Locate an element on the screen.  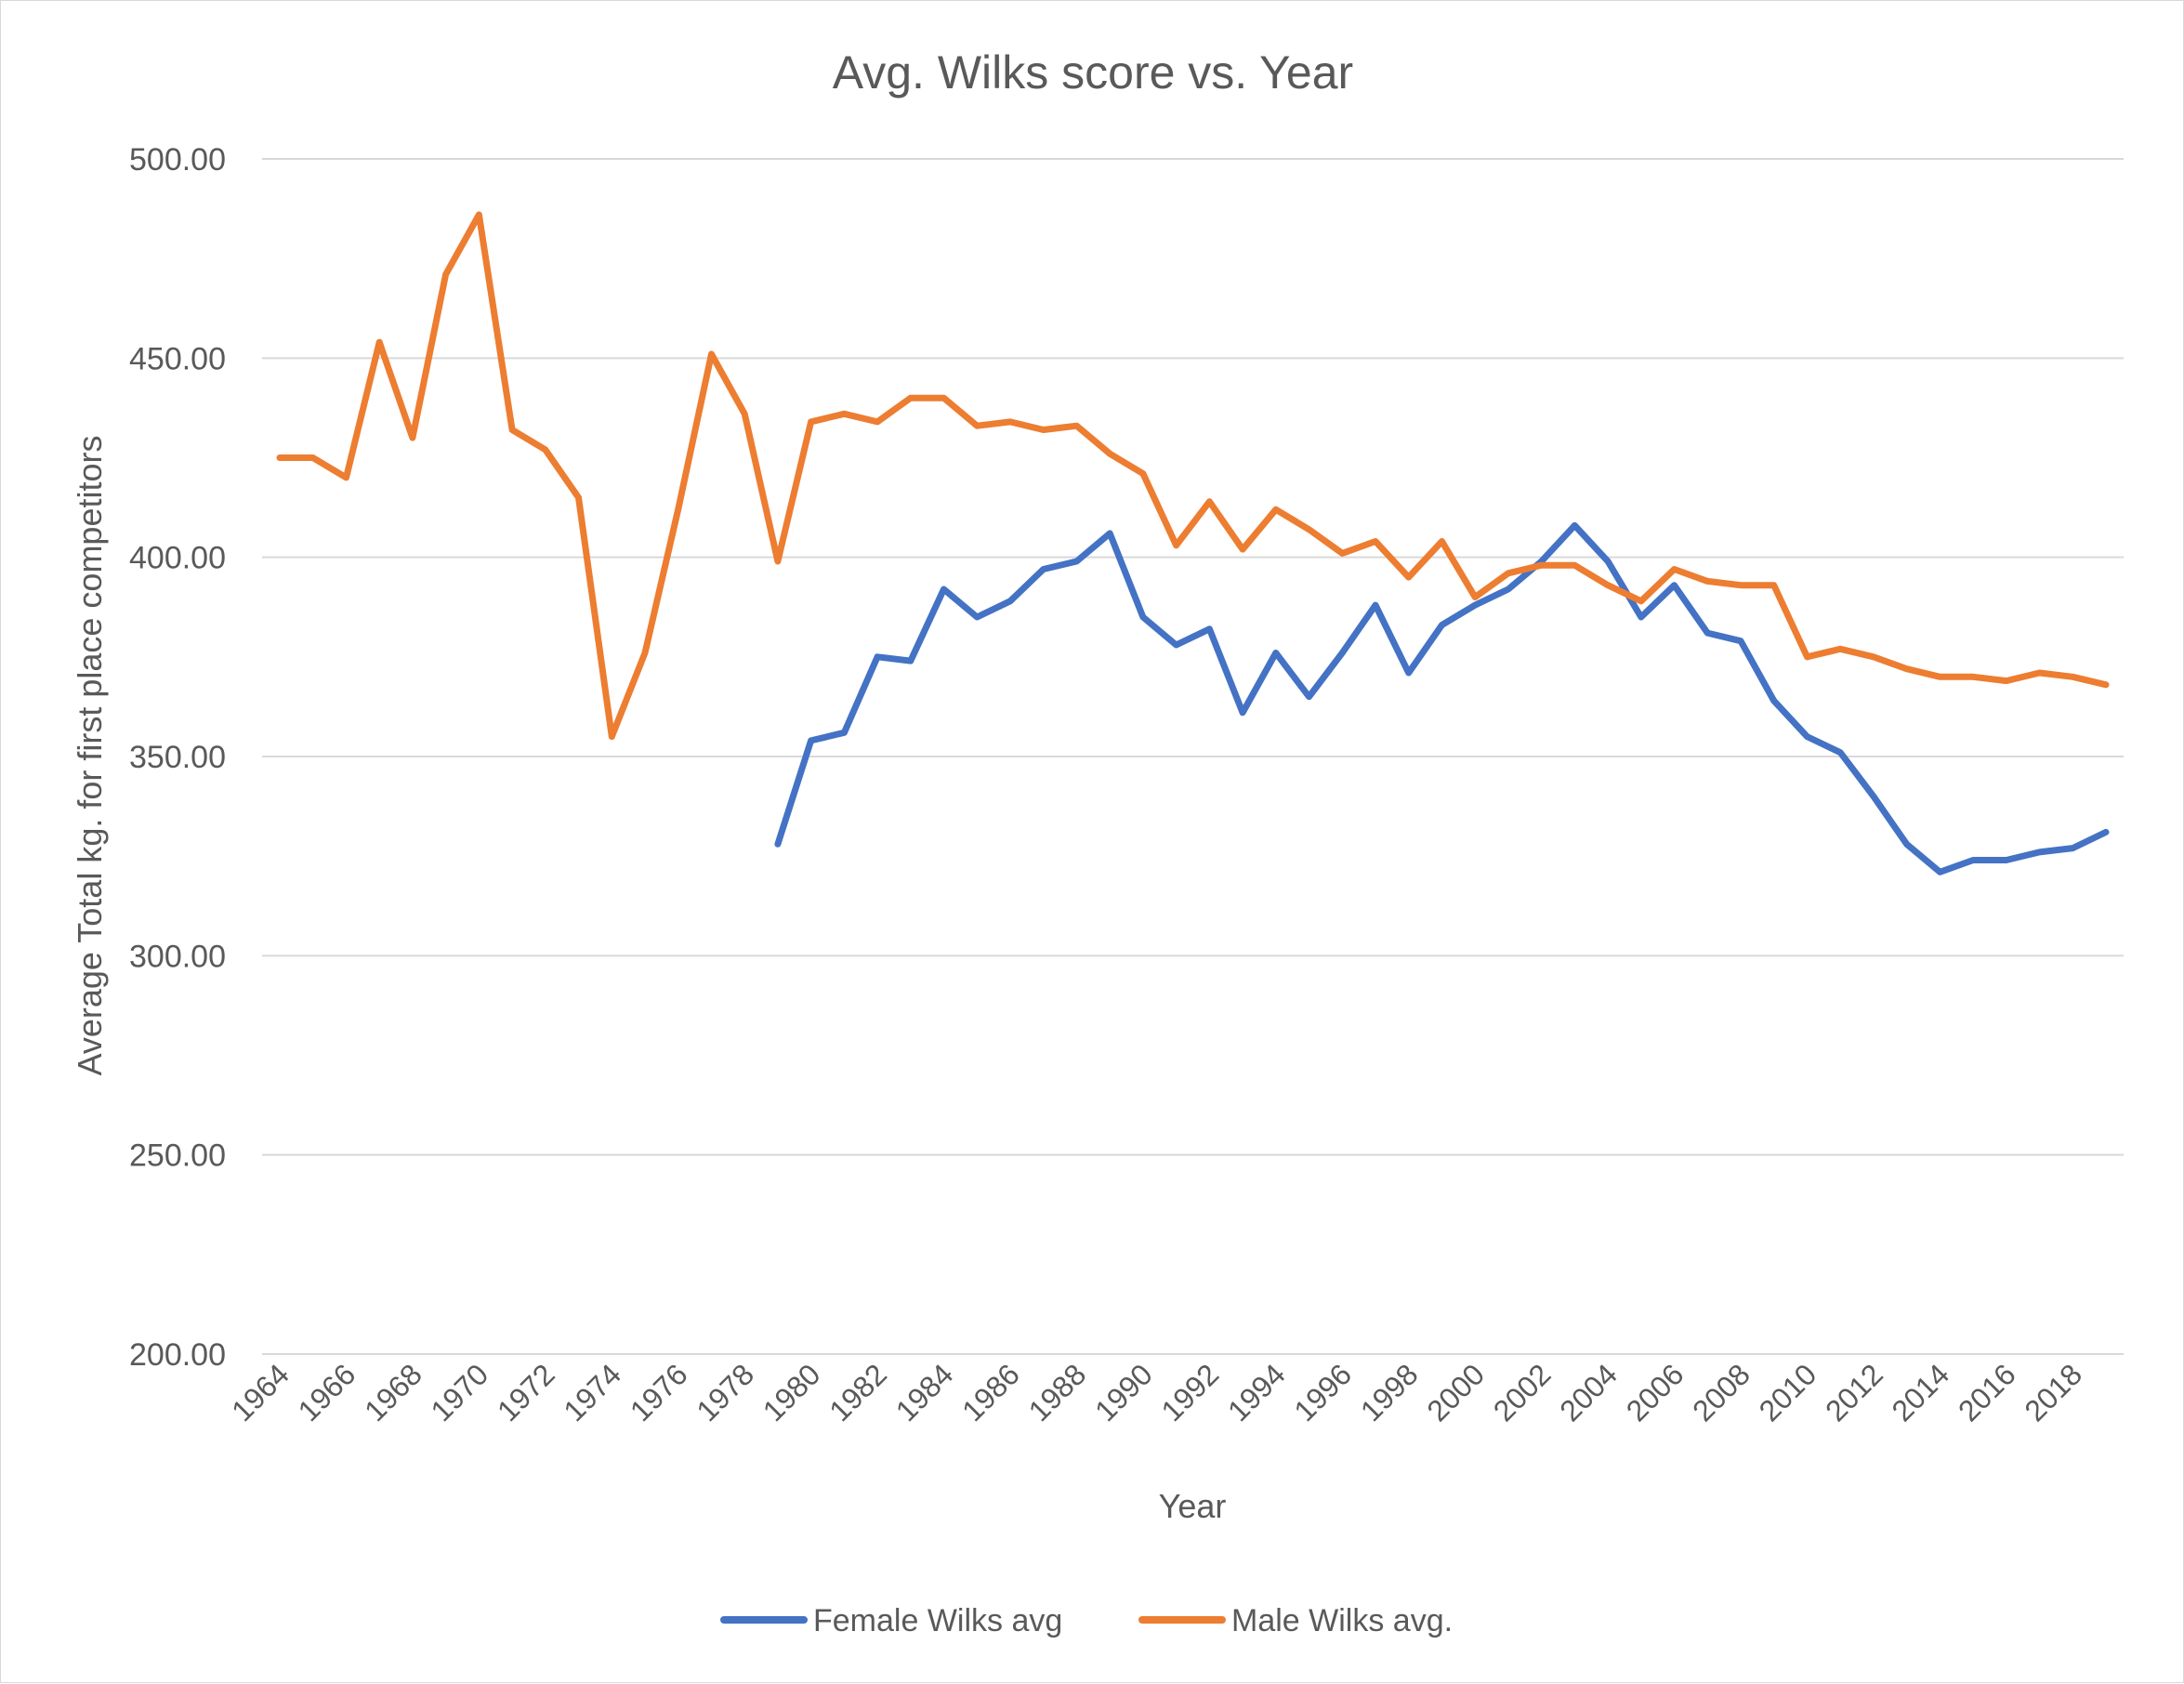
x-tick-label: 1990 is located at coordinates (1123, 1392).